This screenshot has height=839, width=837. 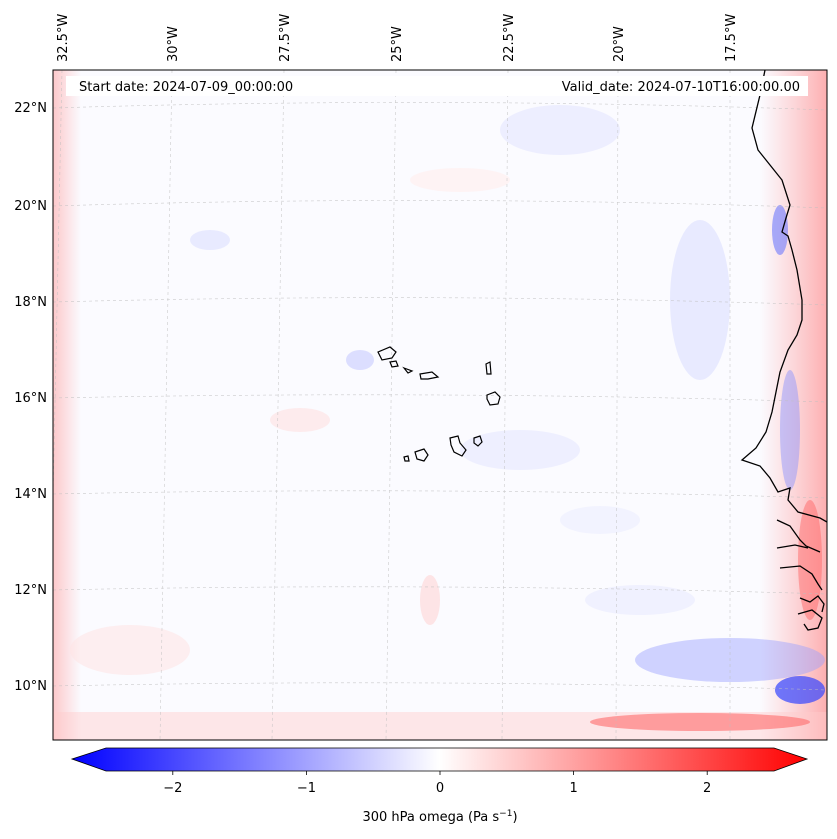 What do you see at coordinates (681, 87) in the screenshot?
I see `valid-date-label: Valid_date: 2024-07-10T16:00:00.00` at bounding box center [681, 87].